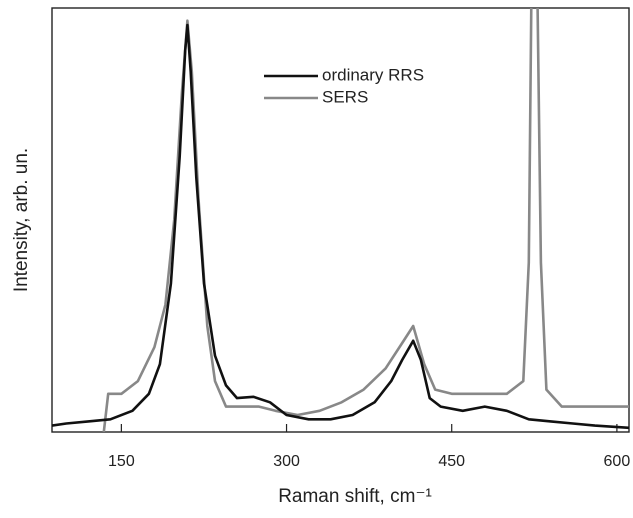 Image resolution: width=633 pixels, height=518 pixels. Describe the element at coordinates (21, 220) in the screenshot. I see `y-axis-label: Intensity, arb. un.` at that location.